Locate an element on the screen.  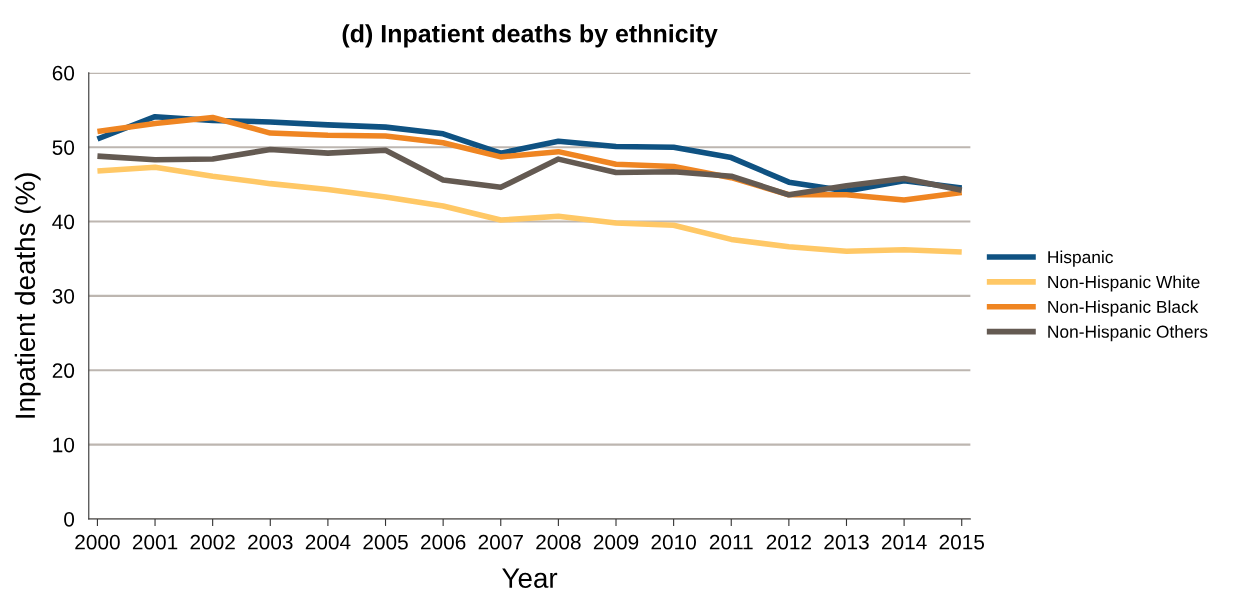
x-tick-label: 2000 is located at coordinates (97, 542).